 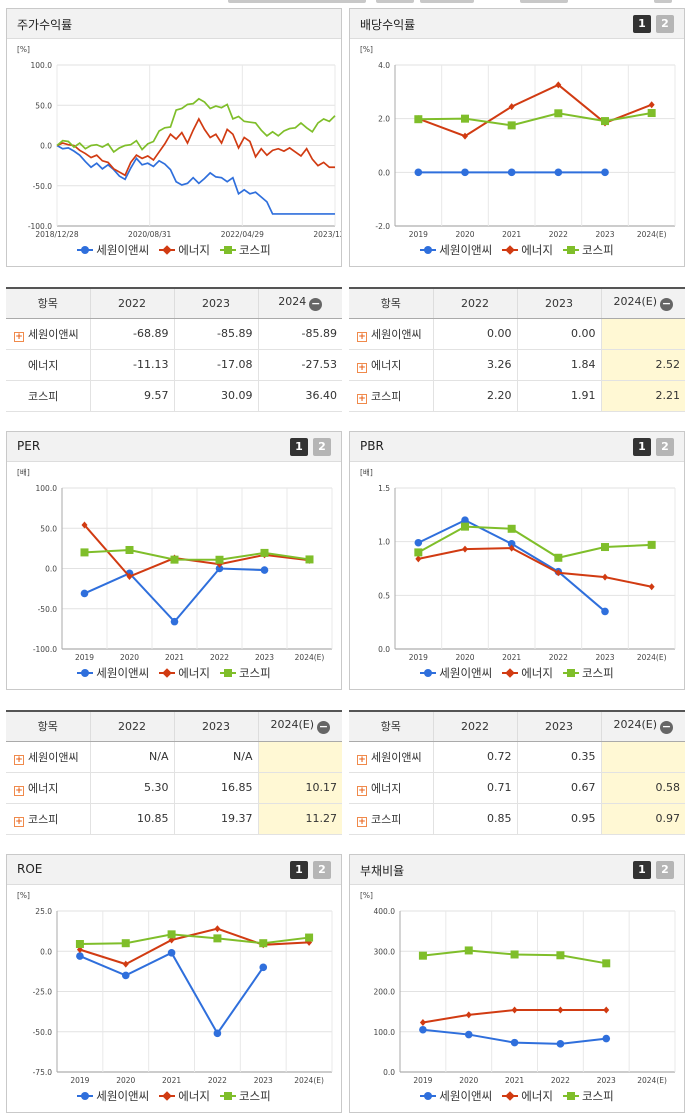 What do you see at coordinates (474, 788) in the screenshot?
I see `table-cell: 0.71` at bounding box center [474, 788].